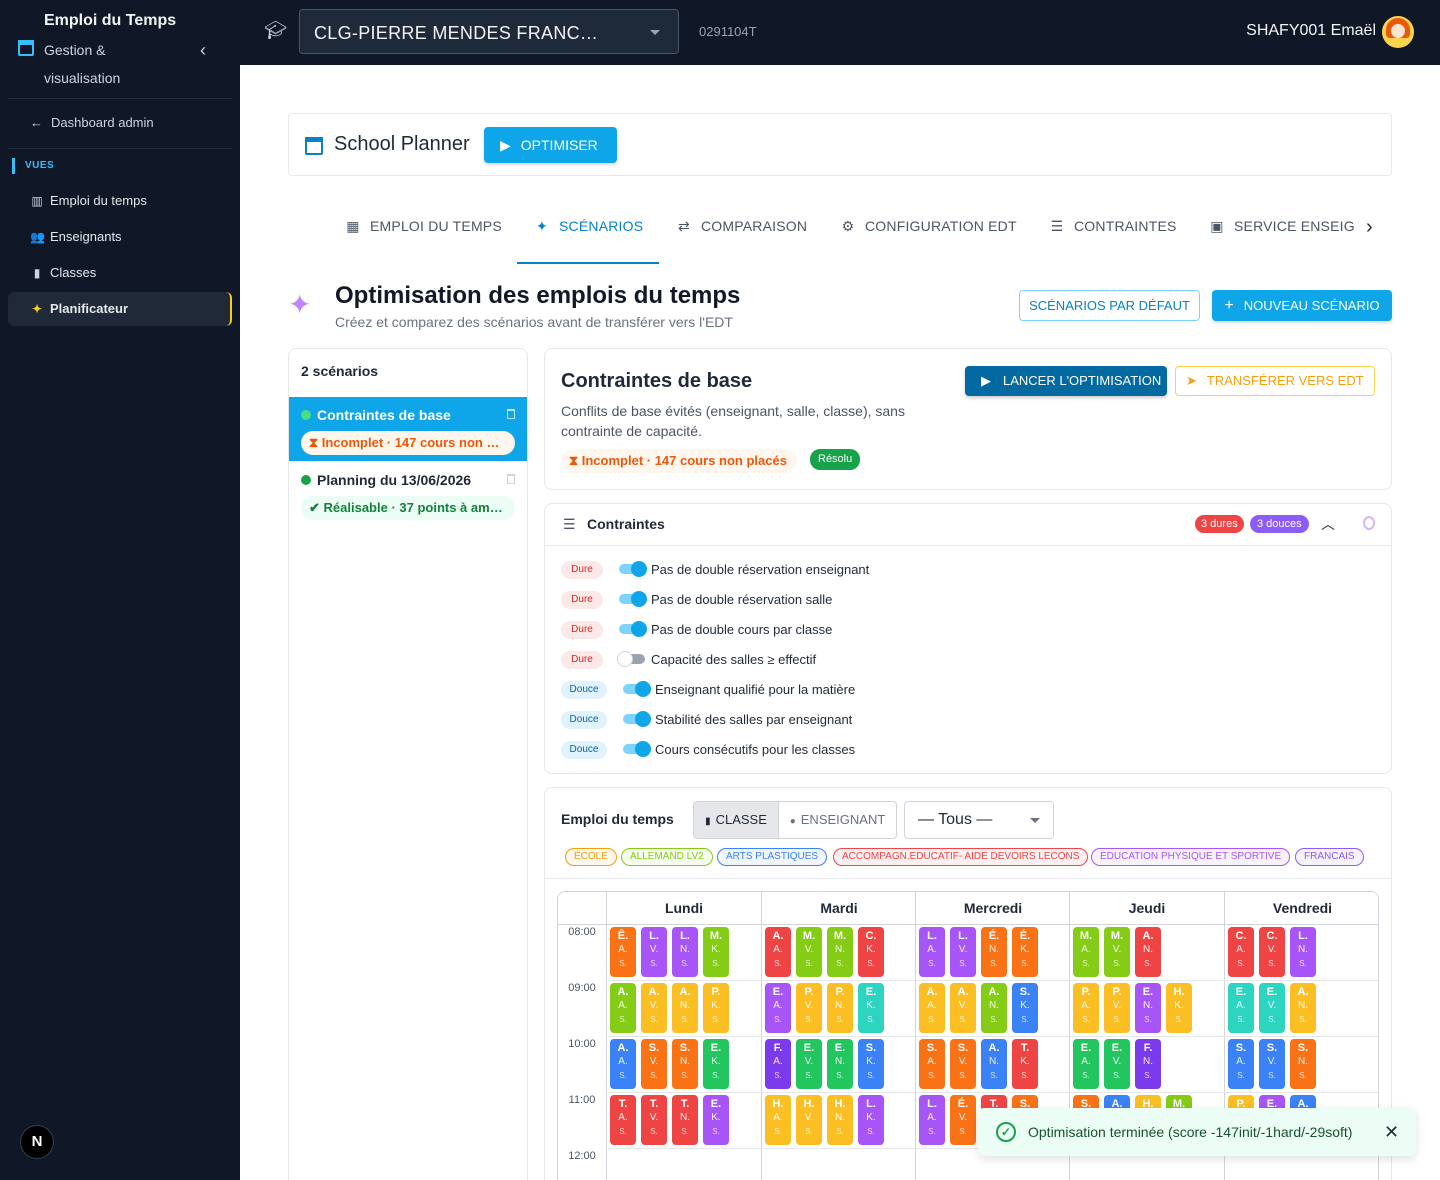 Image resolution: width=1440 pixels, height=1180 pixels. I want to click on collapse-sidebar-icon: ‹, so click(203, 50).